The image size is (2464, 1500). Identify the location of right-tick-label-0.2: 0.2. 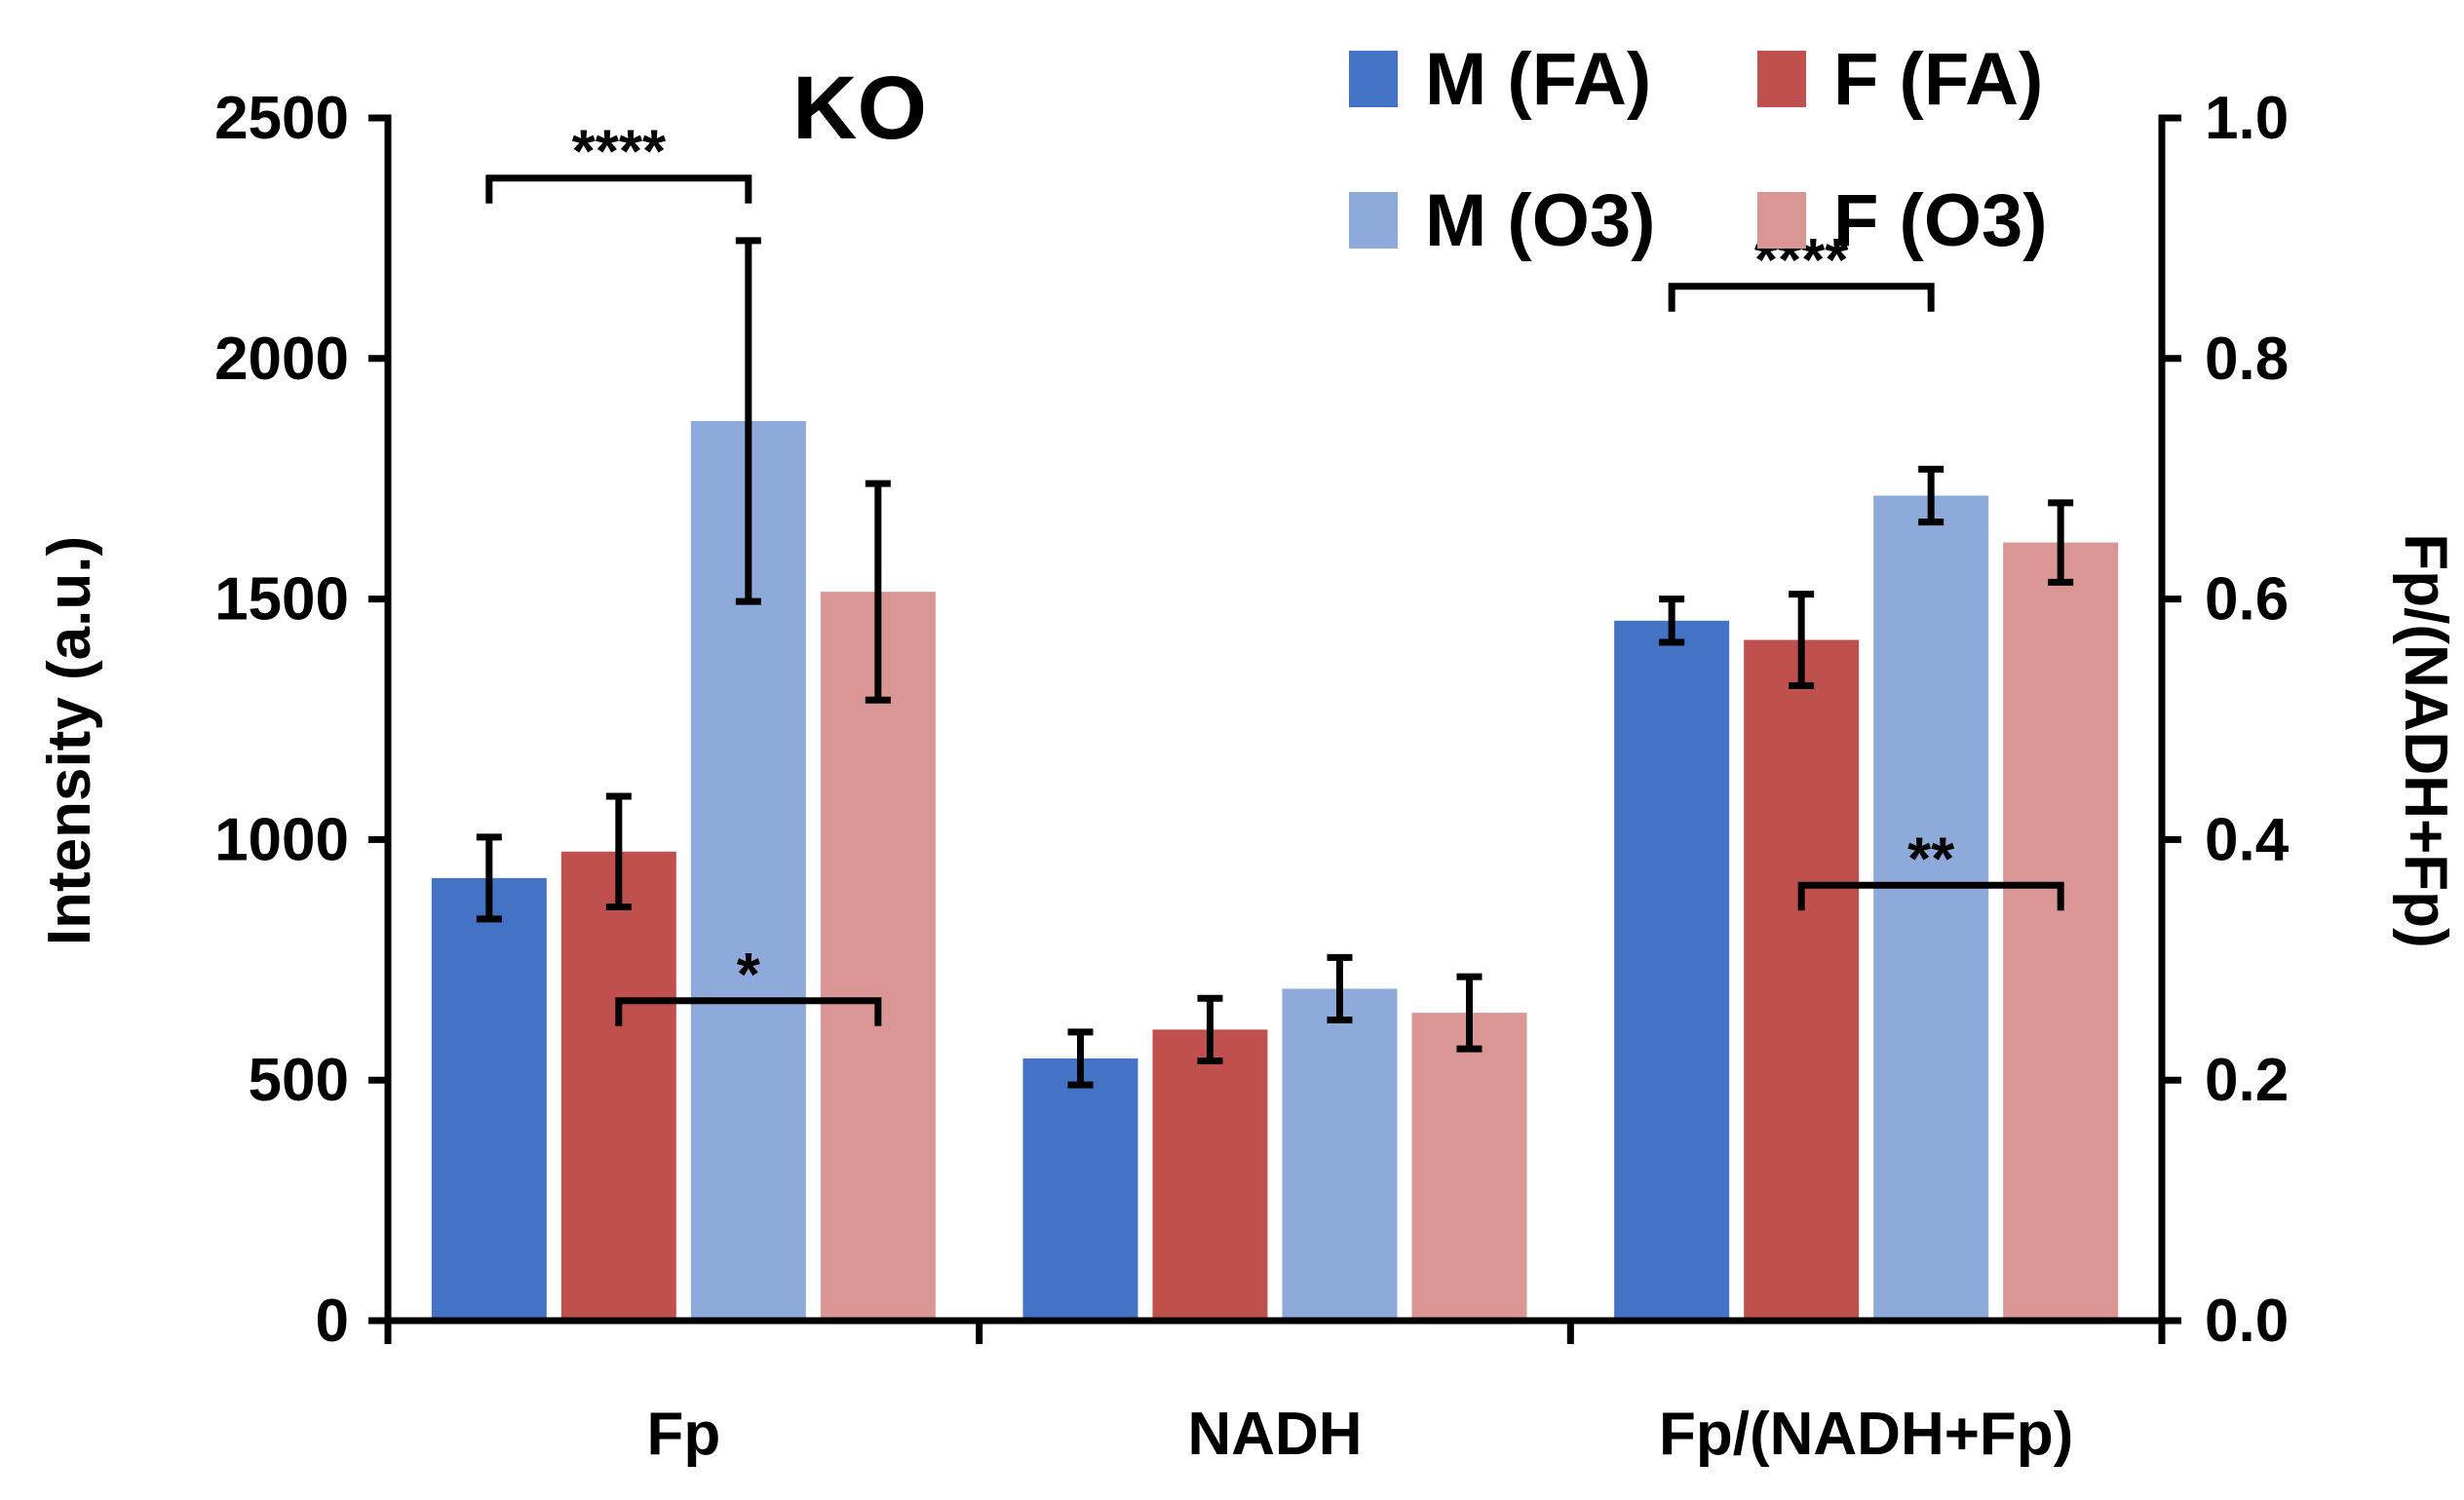
(2247, 1080).